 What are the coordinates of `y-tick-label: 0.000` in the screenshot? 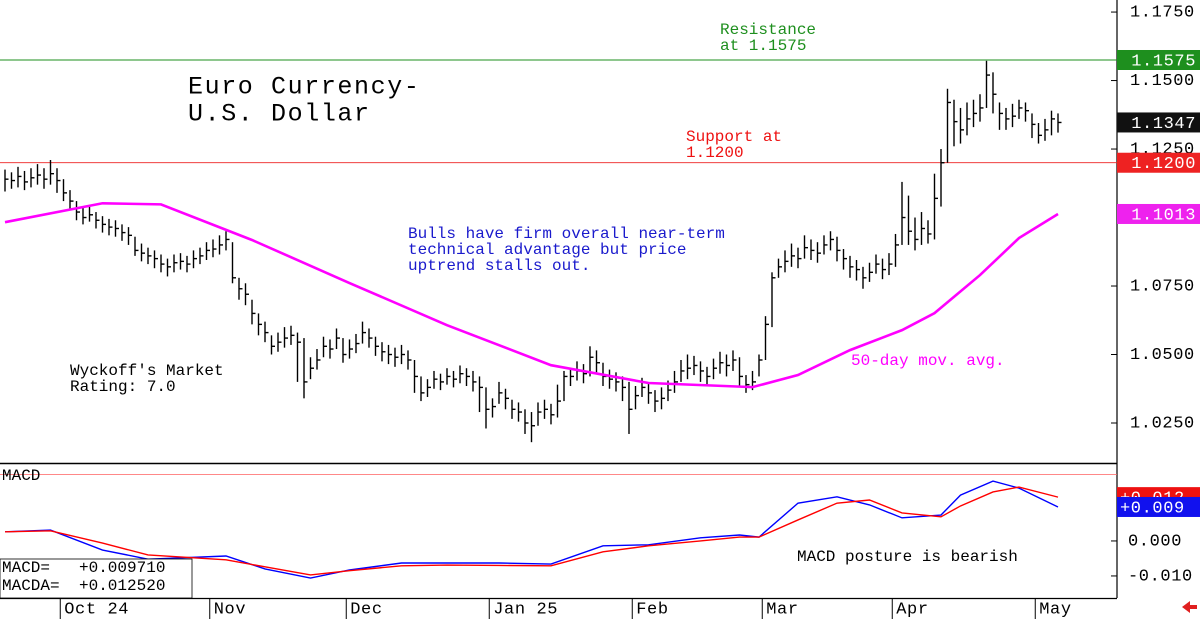 It's located at (1155, 541).